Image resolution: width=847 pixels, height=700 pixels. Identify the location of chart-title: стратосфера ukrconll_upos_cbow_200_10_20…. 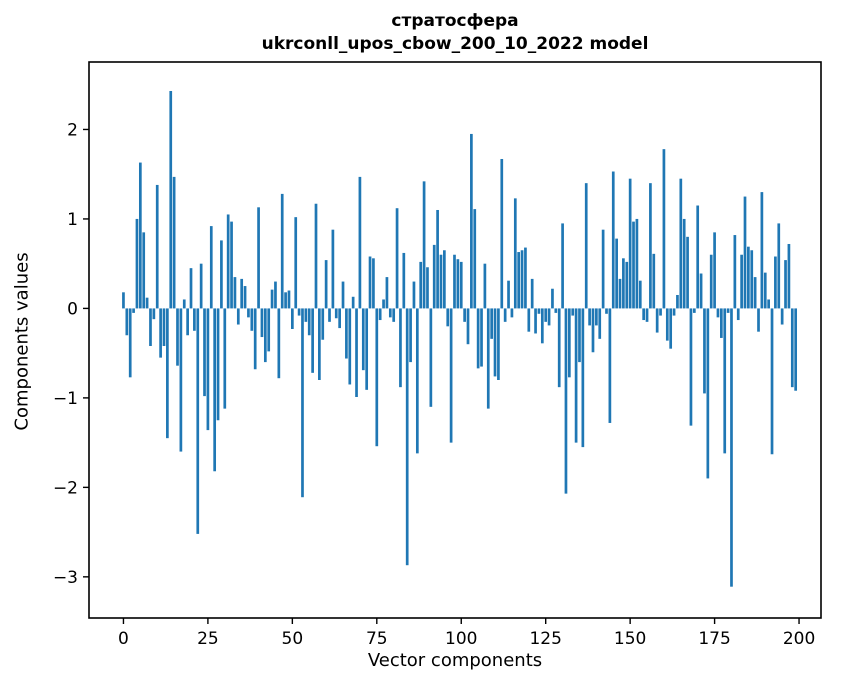
(455, 33).